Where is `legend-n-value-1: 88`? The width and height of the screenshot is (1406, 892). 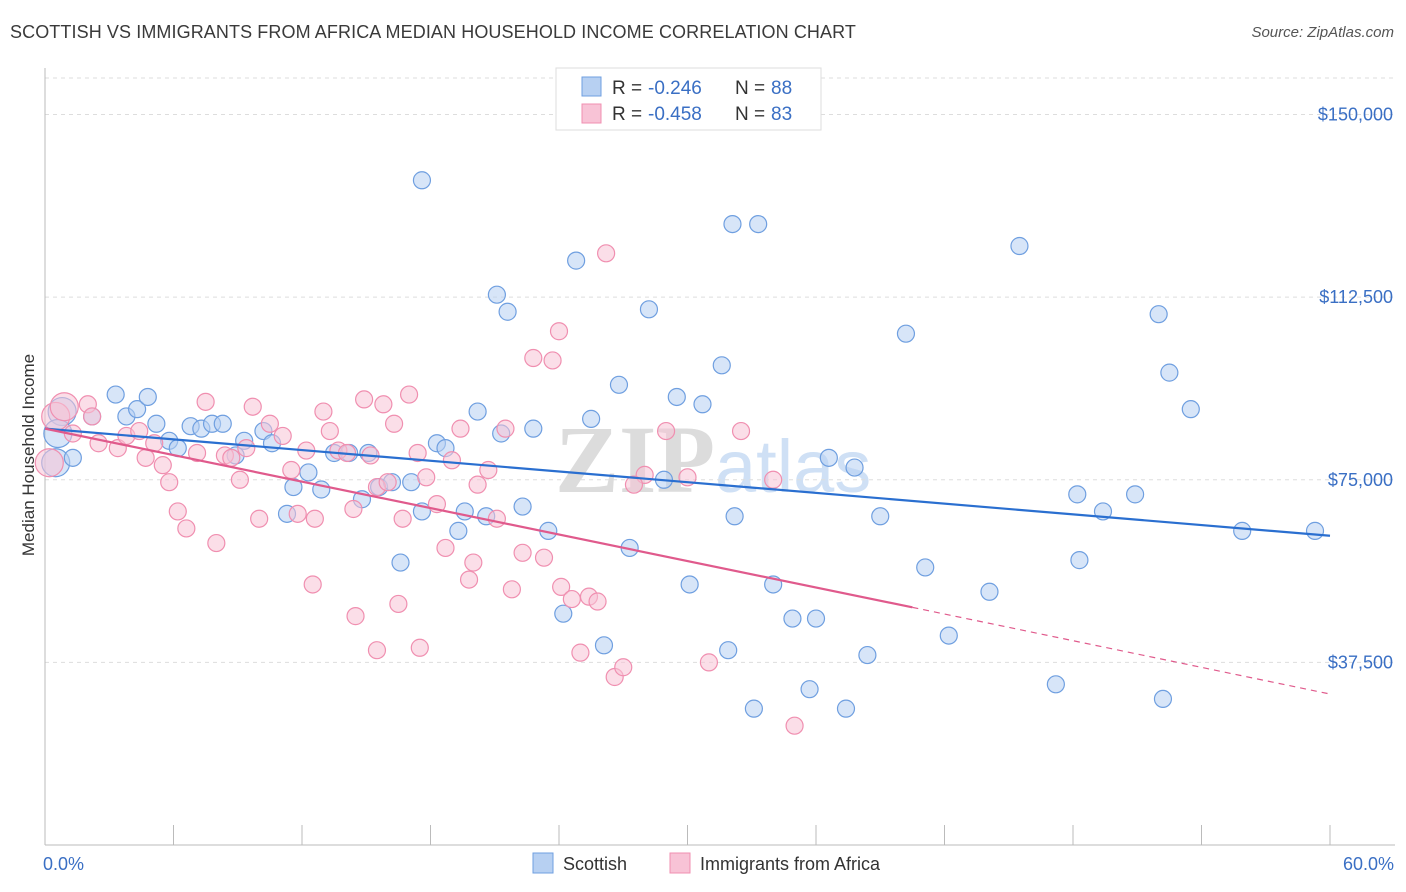
legend-n-value-1: 88 is located at coordinates (781, 88).